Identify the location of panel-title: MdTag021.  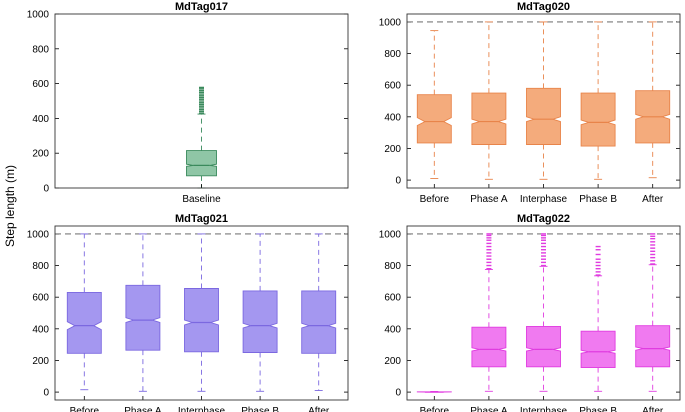
(201, 219).